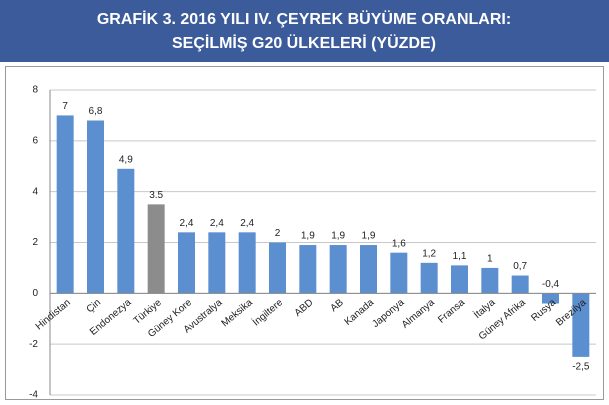 Image resolution: width=609 pixels, height=405 pixels. I want to click on x-tick-label: ABD, so click(304, 308).